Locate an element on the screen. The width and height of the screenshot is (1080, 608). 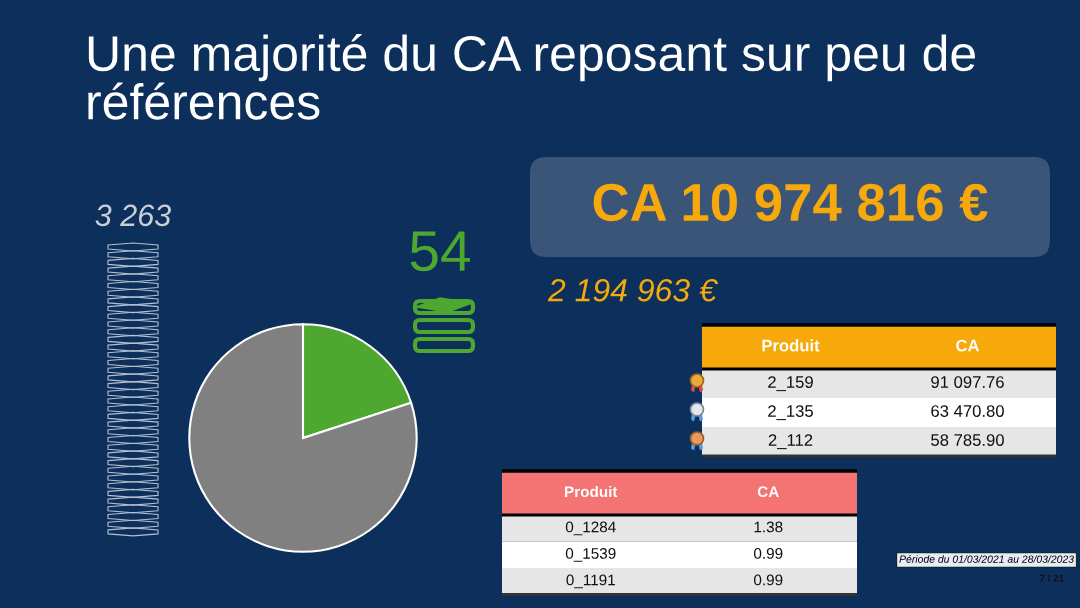
text: CA 10 974 816 € is located at coordinates (790, 202).